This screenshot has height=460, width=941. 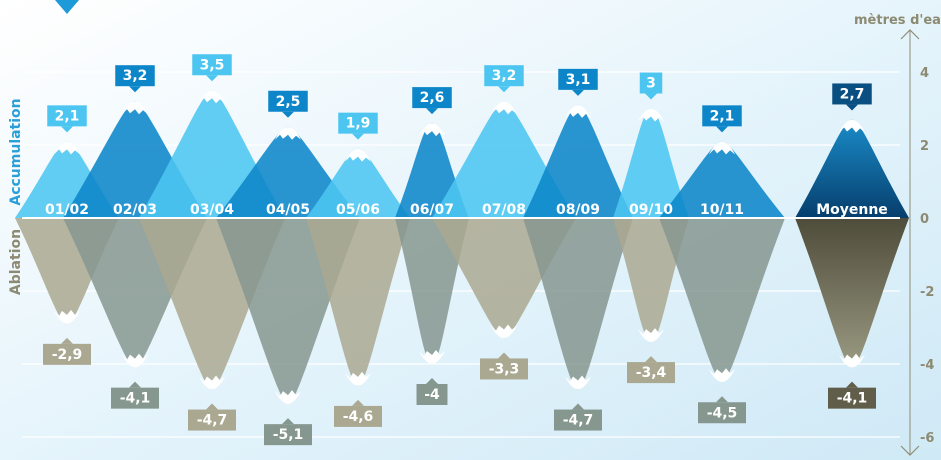 I want to click on svg-text: 3,1, so click(x=578, y=80).